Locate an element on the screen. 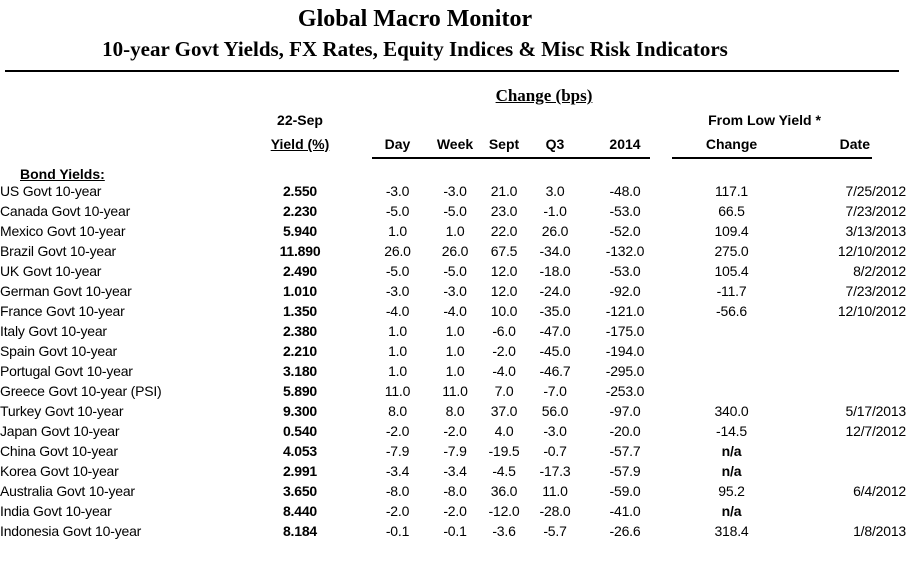  row-country-label: Turkey Govt 10-year is located at coordinates (62, 411).